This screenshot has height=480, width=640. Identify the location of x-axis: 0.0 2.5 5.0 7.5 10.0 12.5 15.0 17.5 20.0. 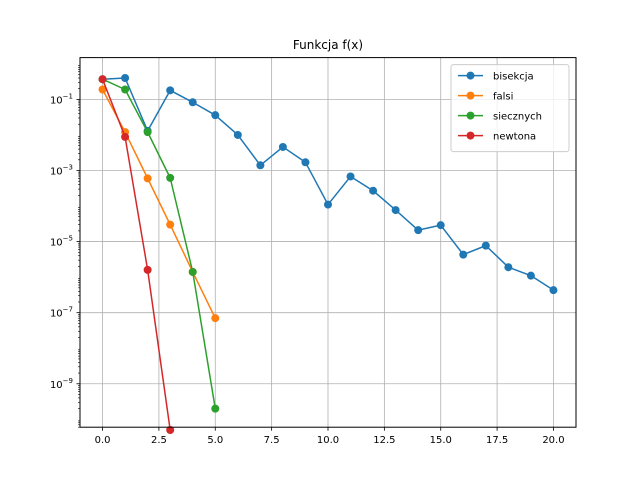
(330, 436).